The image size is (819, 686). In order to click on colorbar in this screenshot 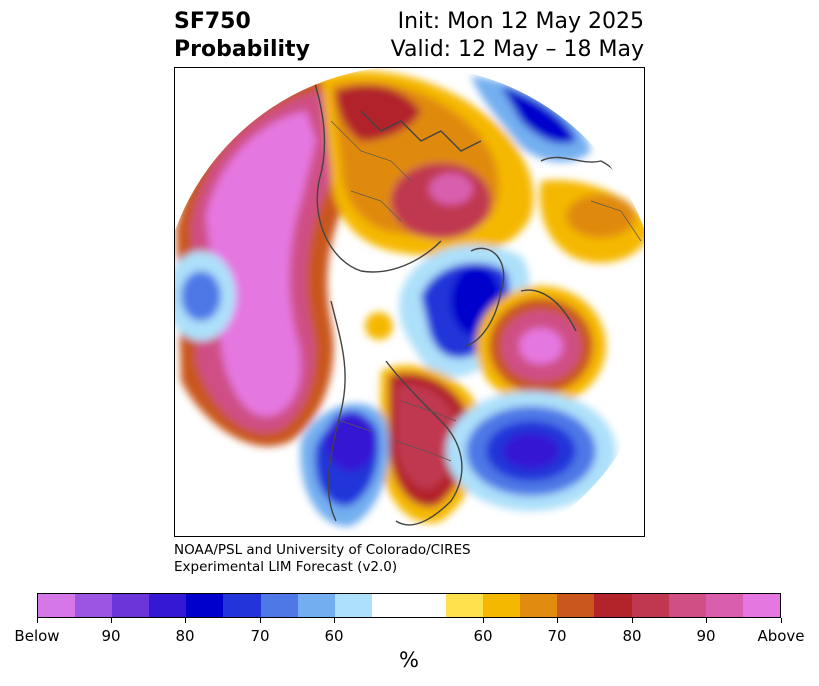, I will do `click(409, 605)`.